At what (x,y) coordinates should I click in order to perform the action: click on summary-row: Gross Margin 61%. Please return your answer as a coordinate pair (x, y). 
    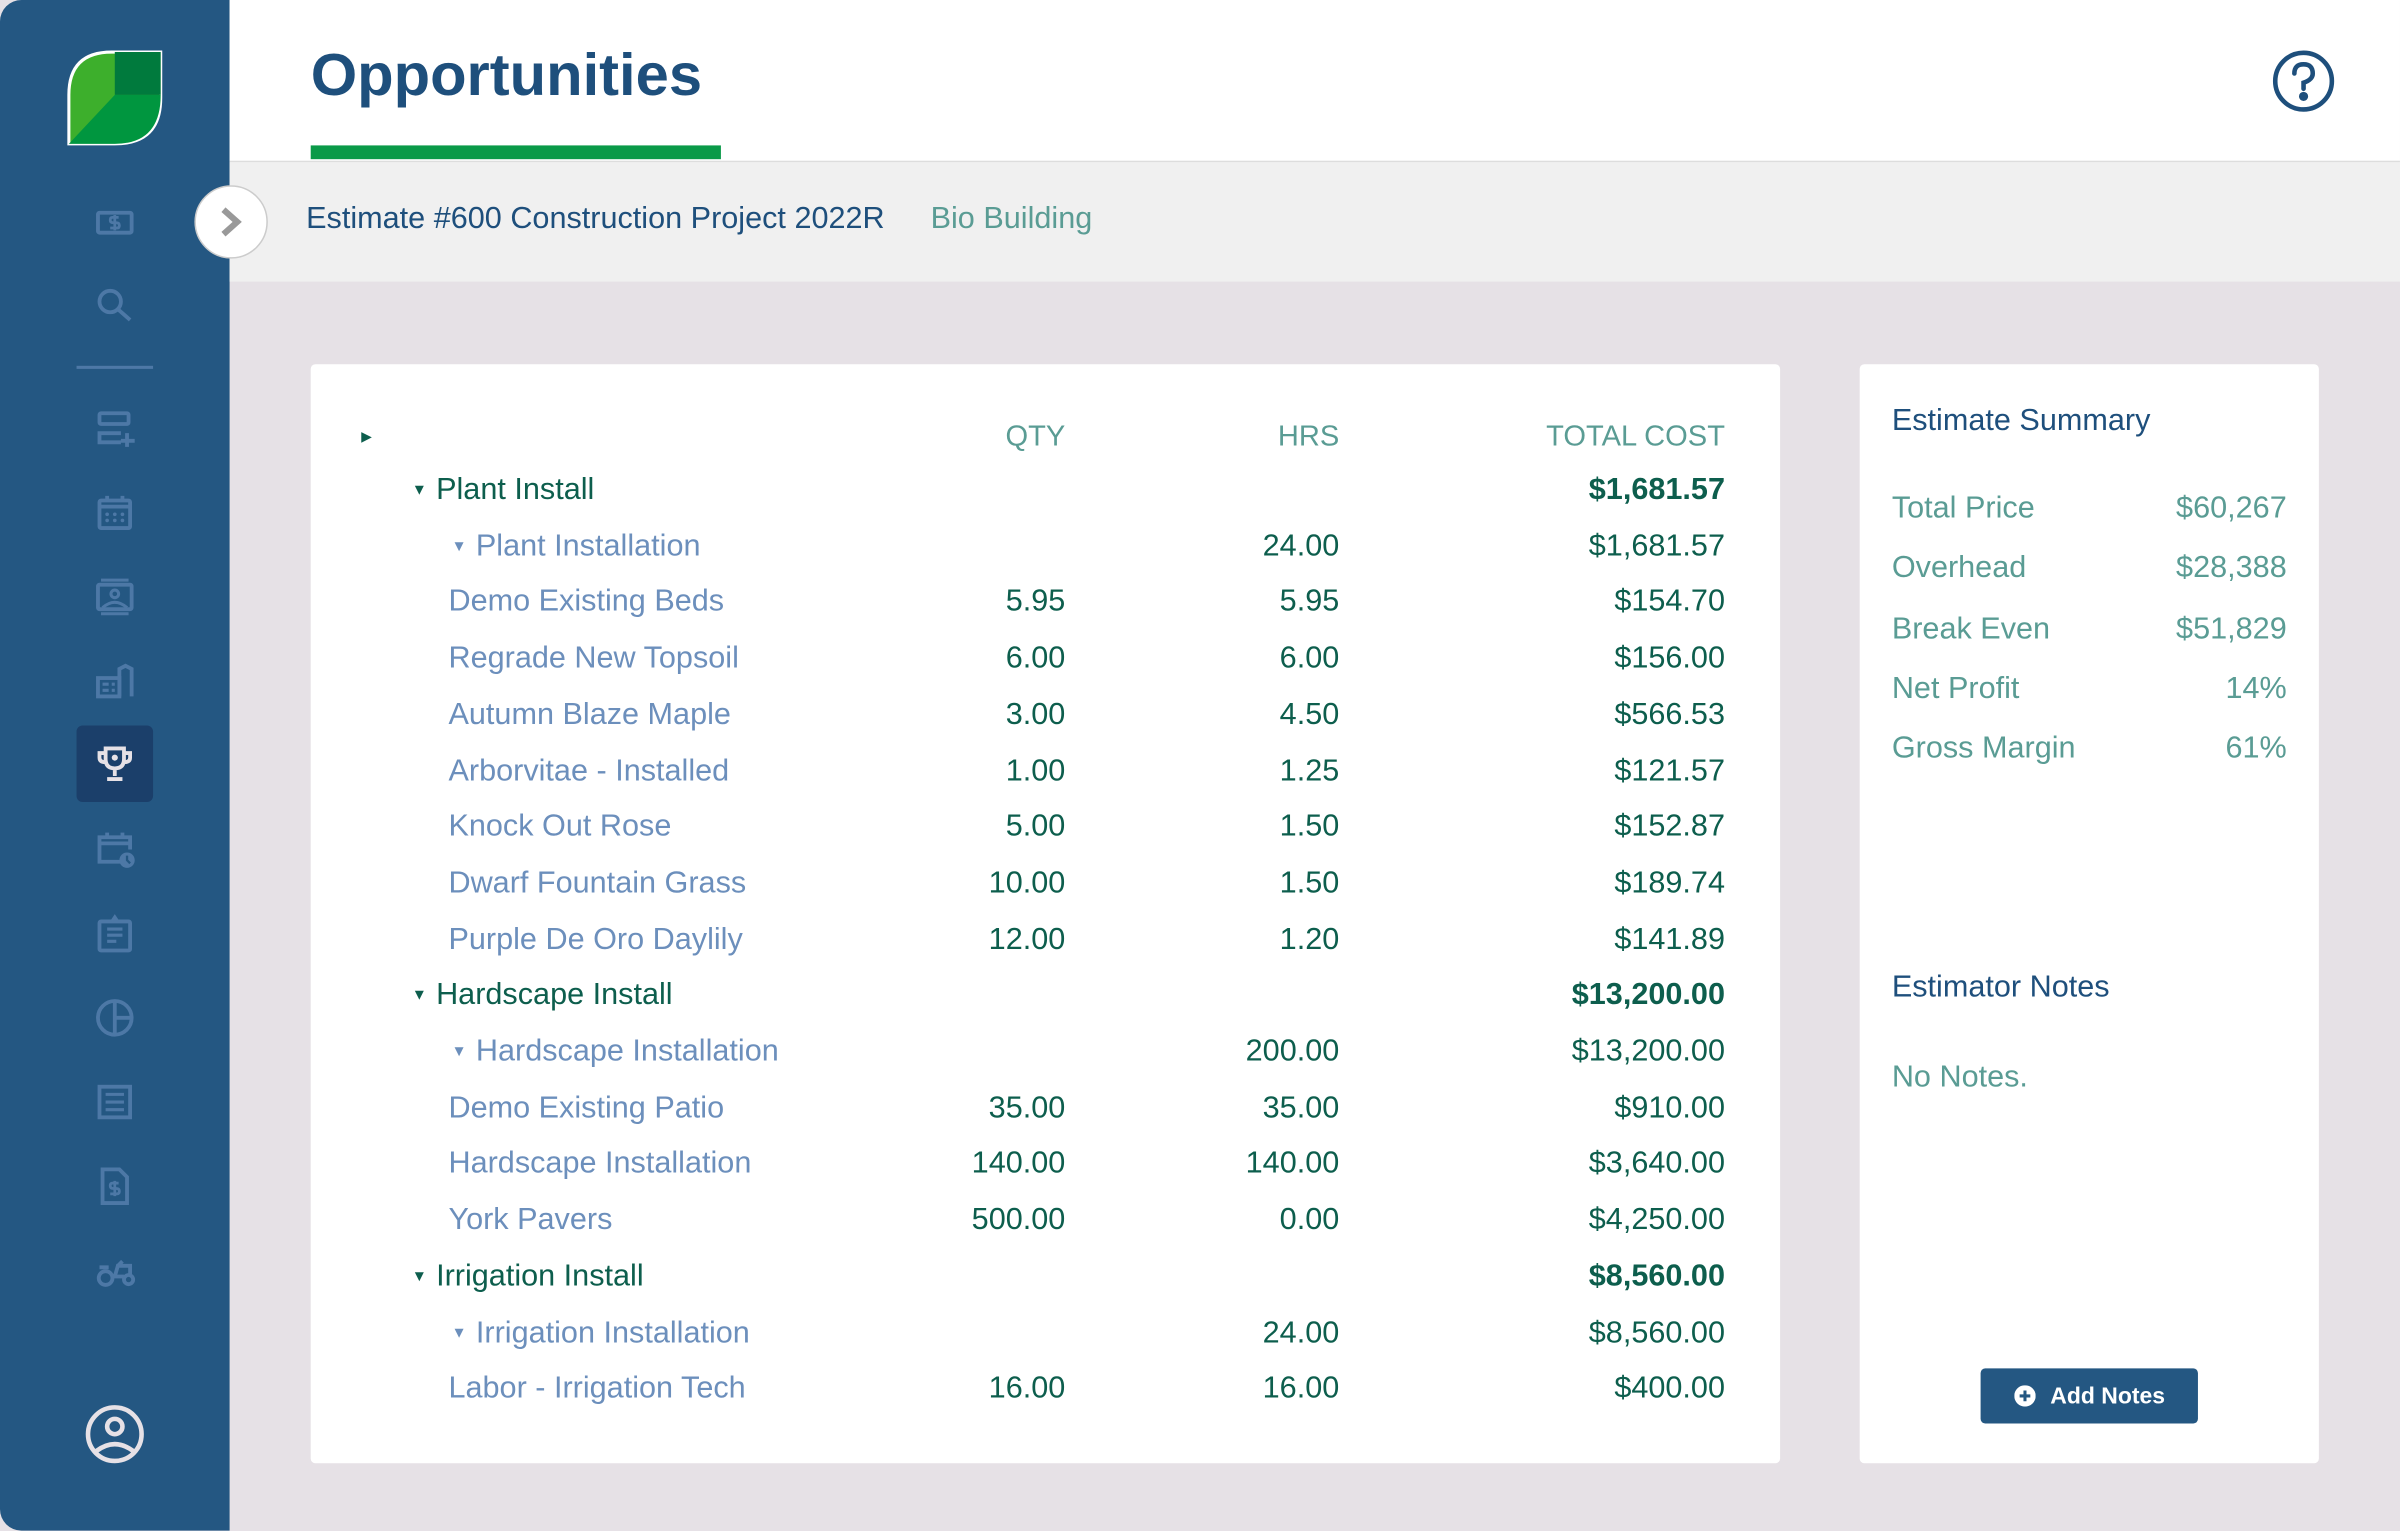
    Looking at the image, I should click on (2089, 749).